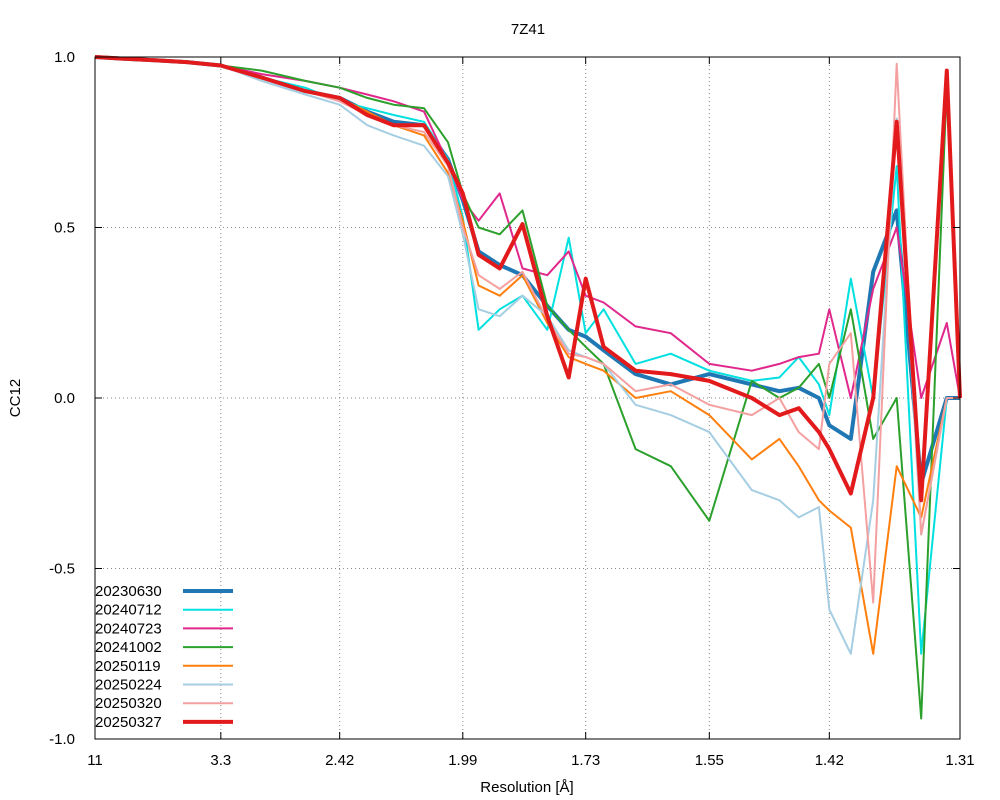  What do you see at coordinates (128, 628) in the screenshot?
I see `legend-label: 20240723` at bounding box center [128, 628].